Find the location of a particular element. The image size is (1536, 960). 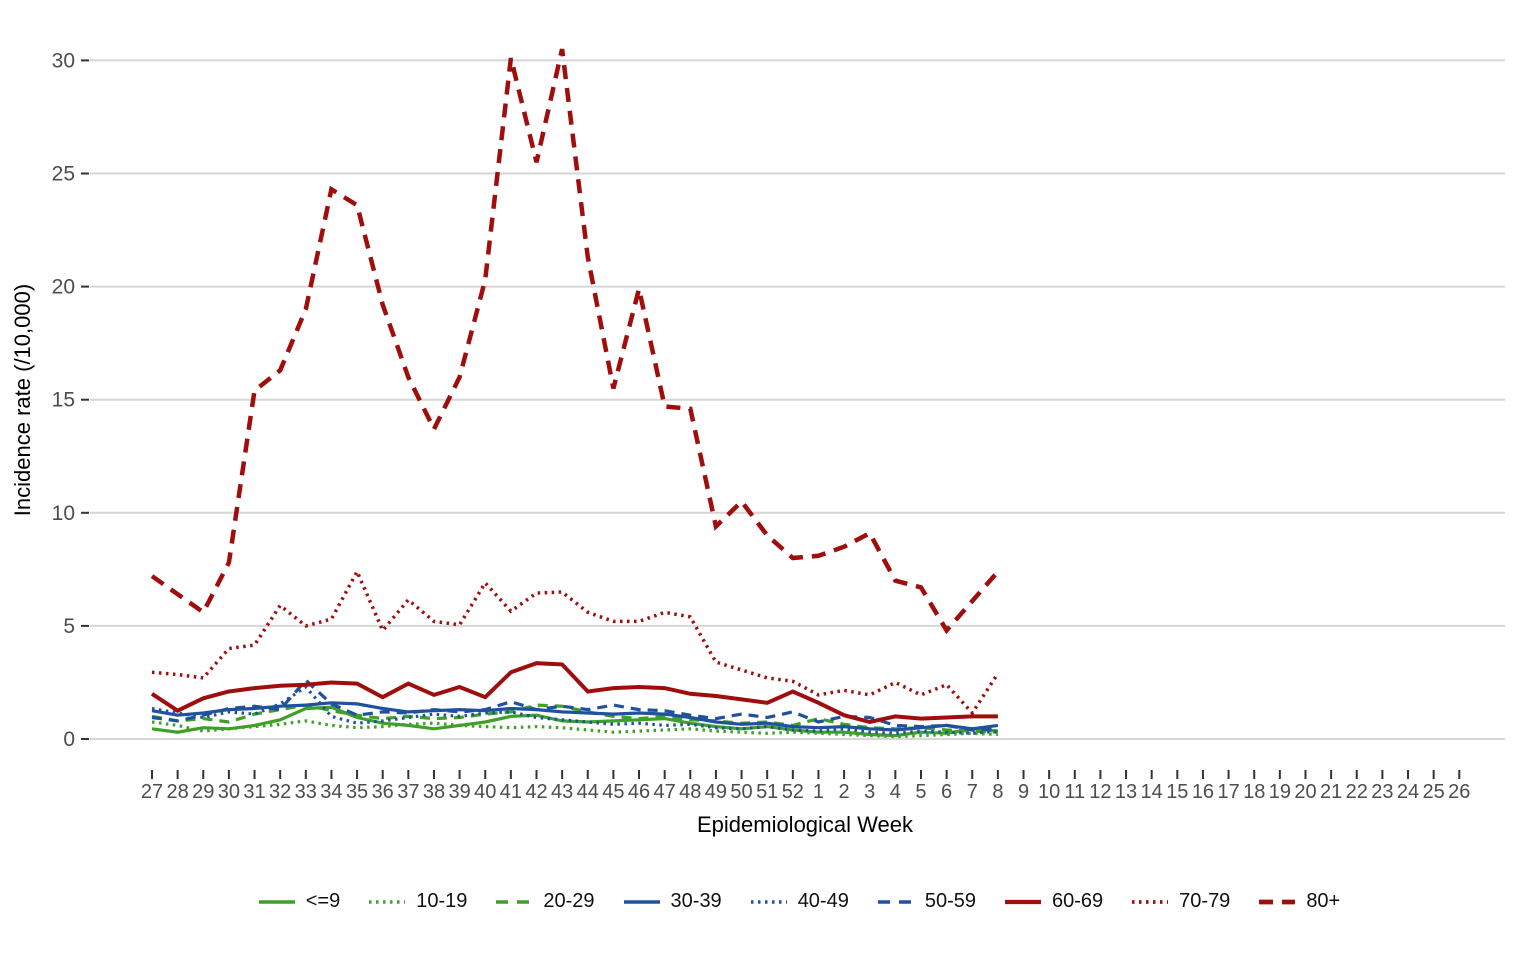

x-tick-label: 27 is located at coordinates (152, 792).